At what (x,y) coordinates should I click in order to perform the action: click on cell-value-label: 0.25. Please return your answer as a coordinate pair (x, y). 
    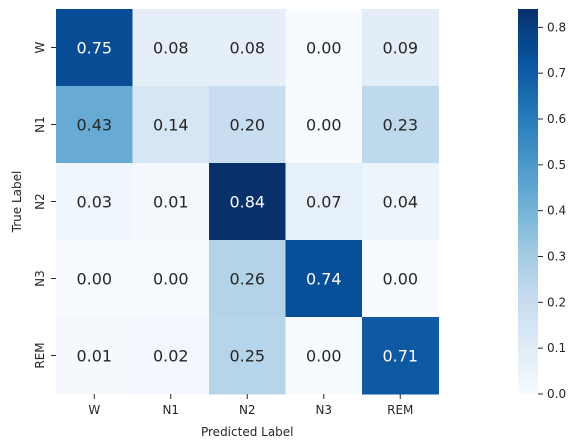
    Looking at the image, I should click on (247, 356).